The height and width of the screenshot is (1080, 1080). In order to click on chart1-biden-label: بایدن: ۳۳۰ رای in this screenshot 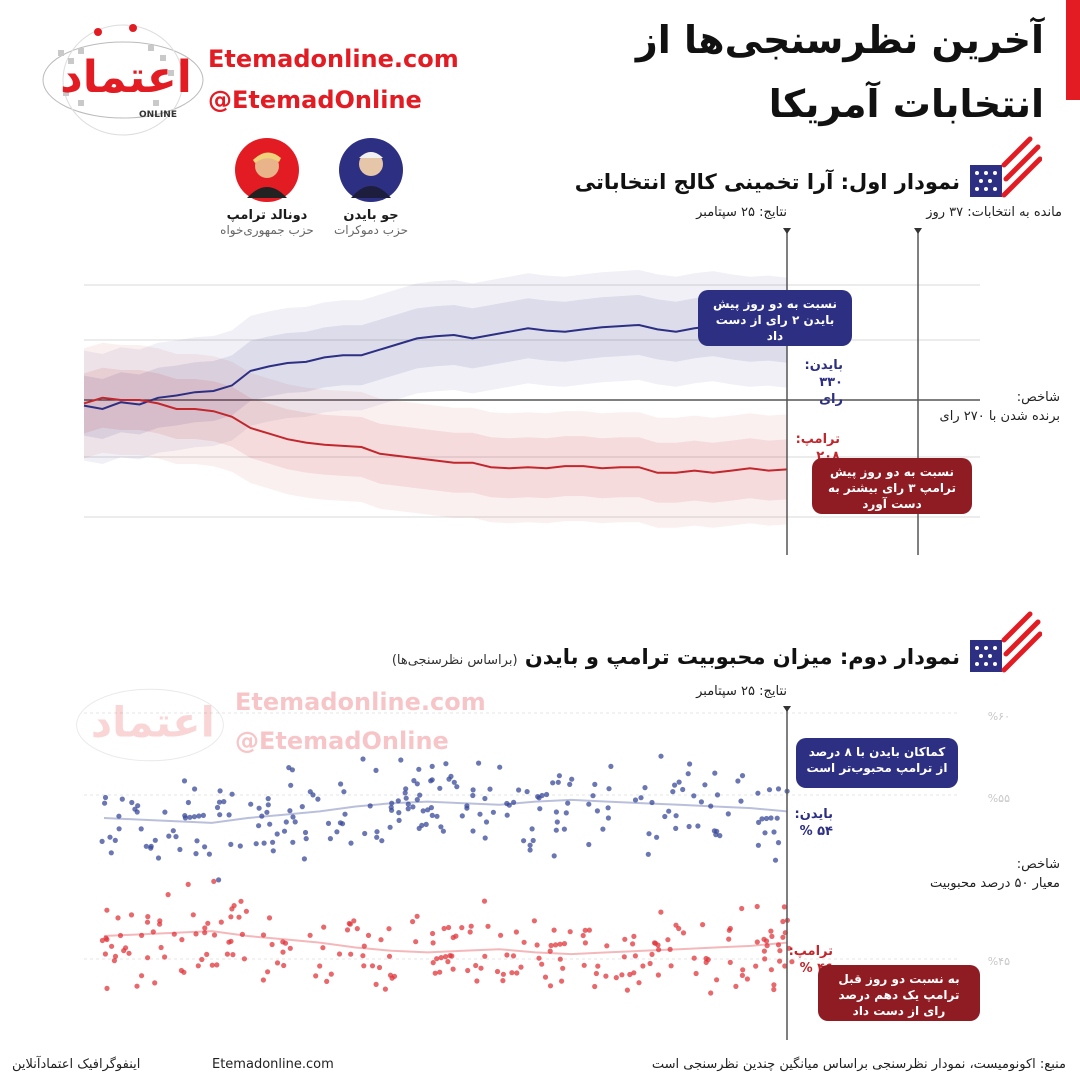, I will do `click(818, 382)`.